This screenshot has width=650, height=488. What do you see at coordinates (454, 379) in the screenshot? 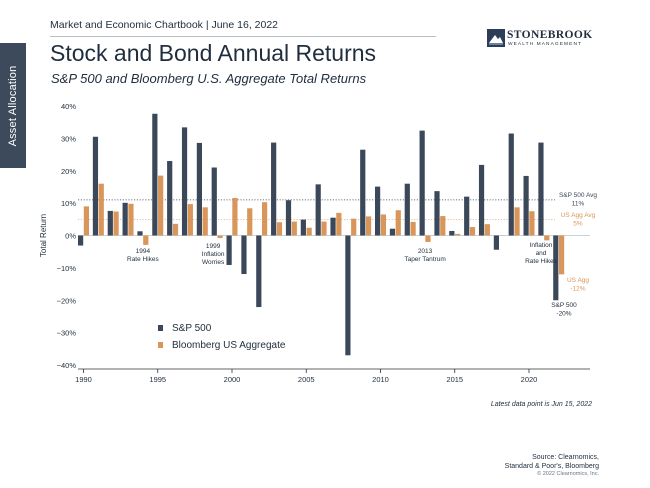
I see `x-tick-label: 2015` at bounding box center [454, 379].